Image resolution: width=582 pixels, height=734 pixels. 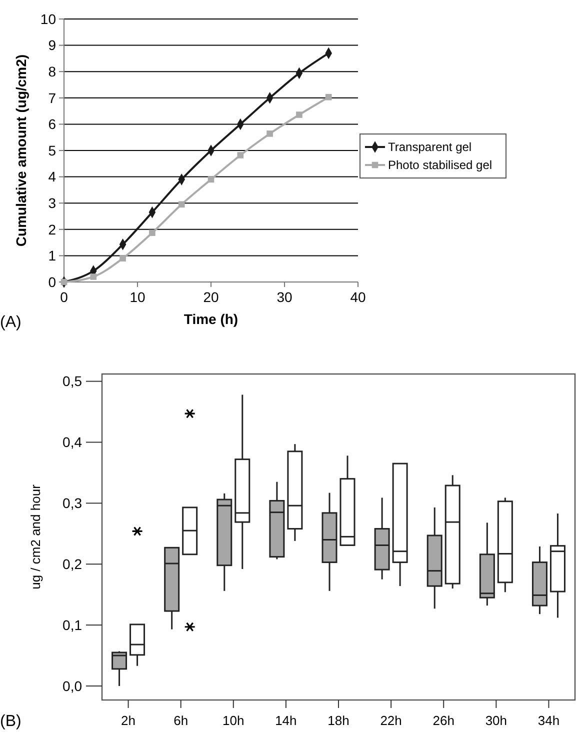 I want to click on y-tick-label: 6, so click(x=52, y=124).